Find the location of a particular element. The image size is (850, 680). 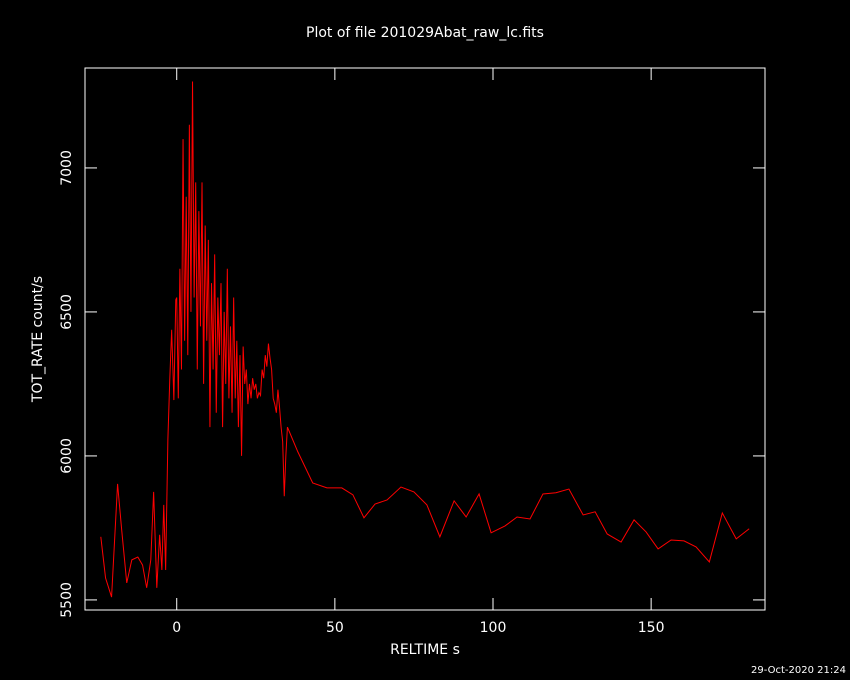

x-tick-label: 100 is located at coordinates (493, 628).